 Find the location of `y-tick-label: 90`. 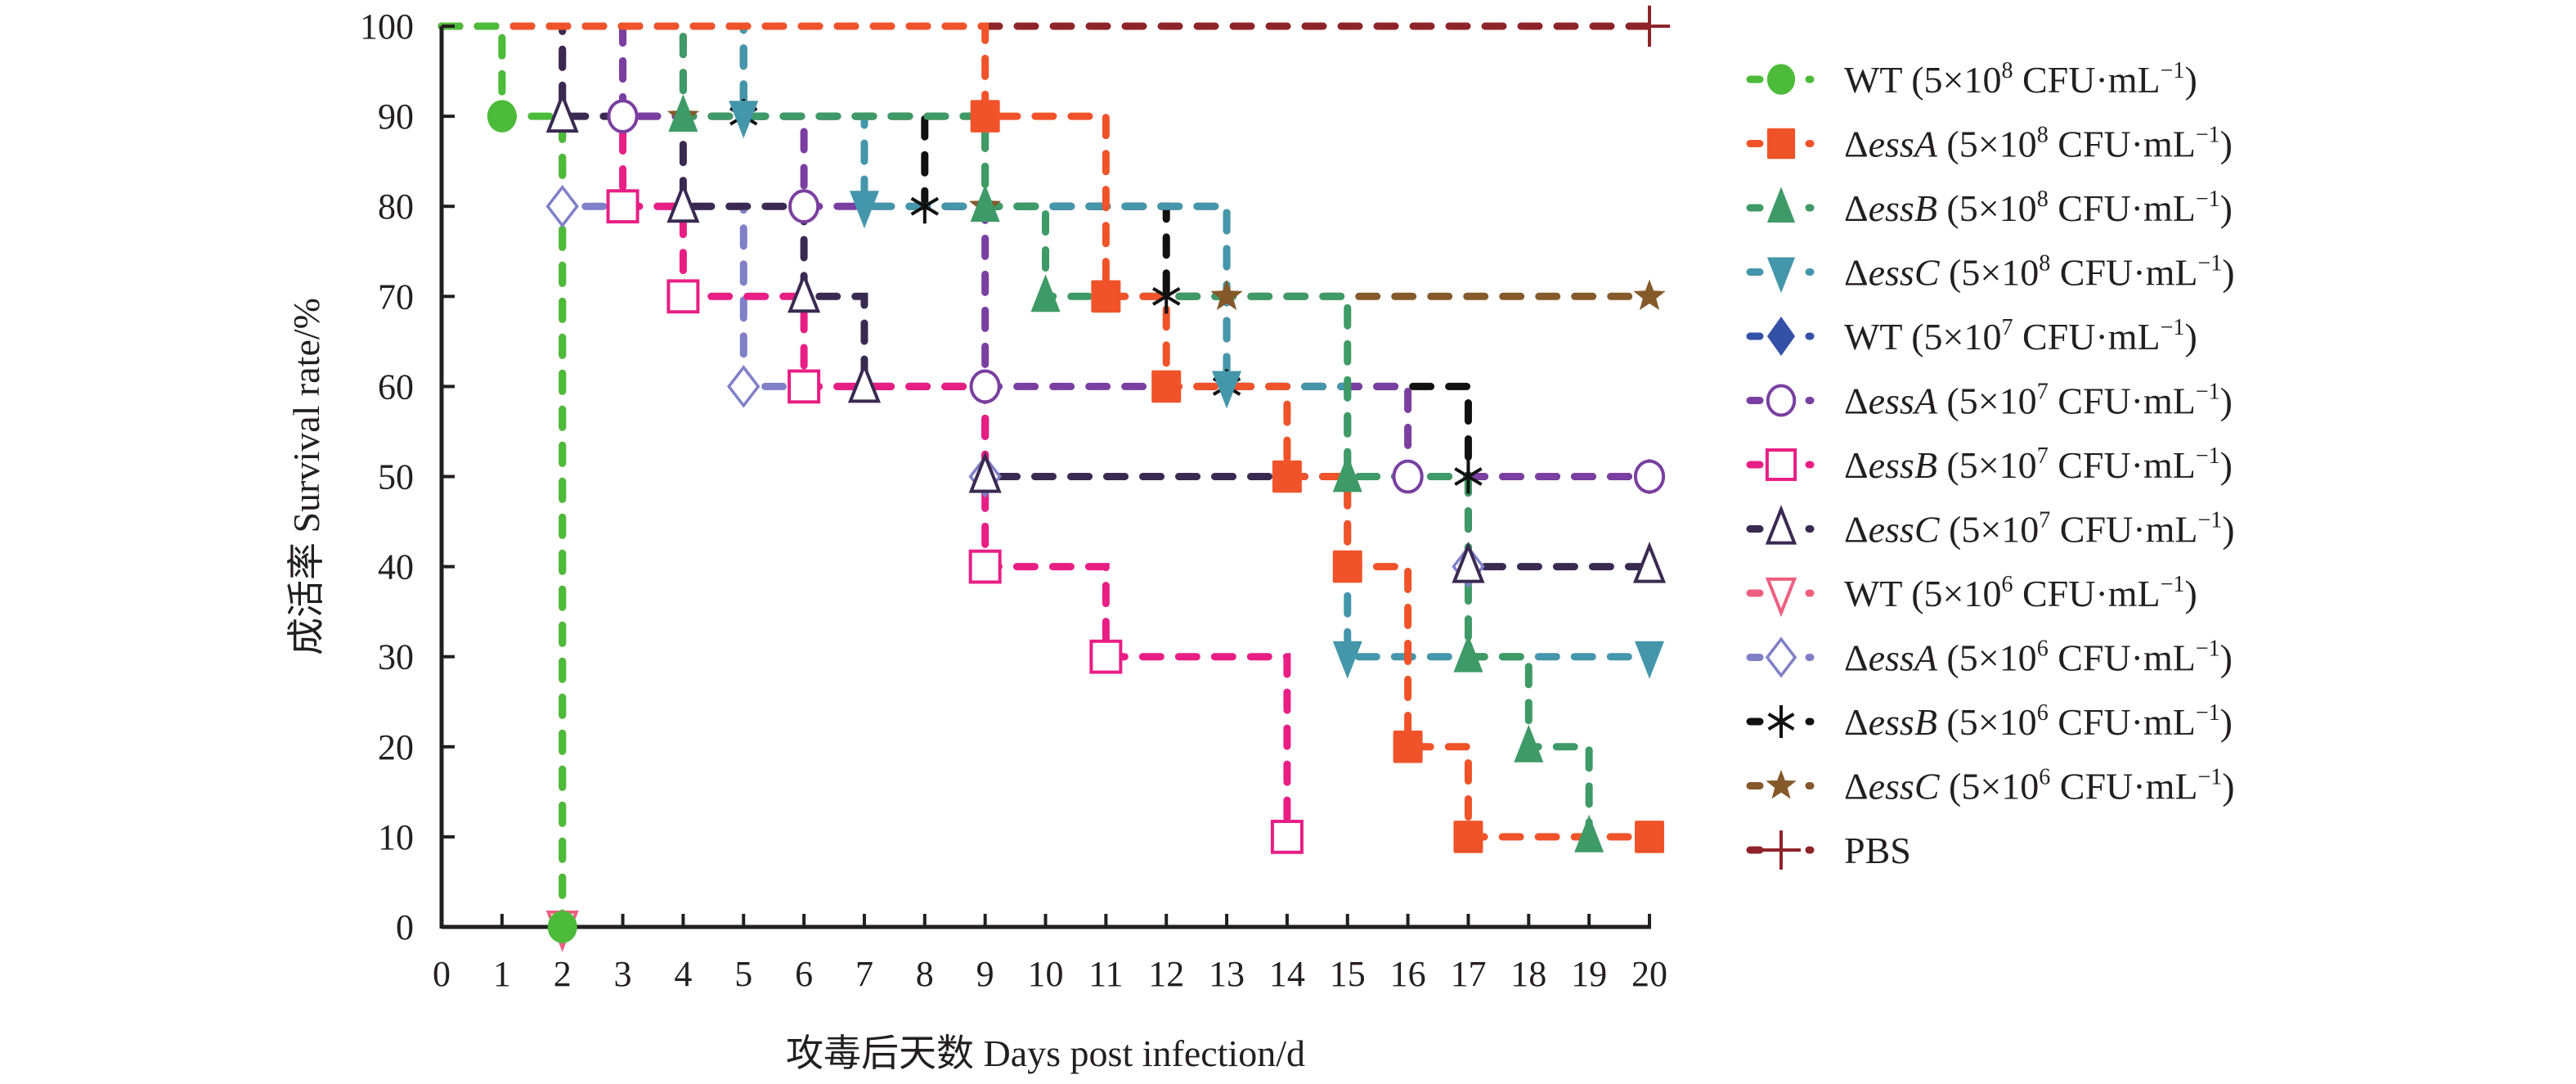

y-tick-label: 90 is located at coordinates (396, 117).